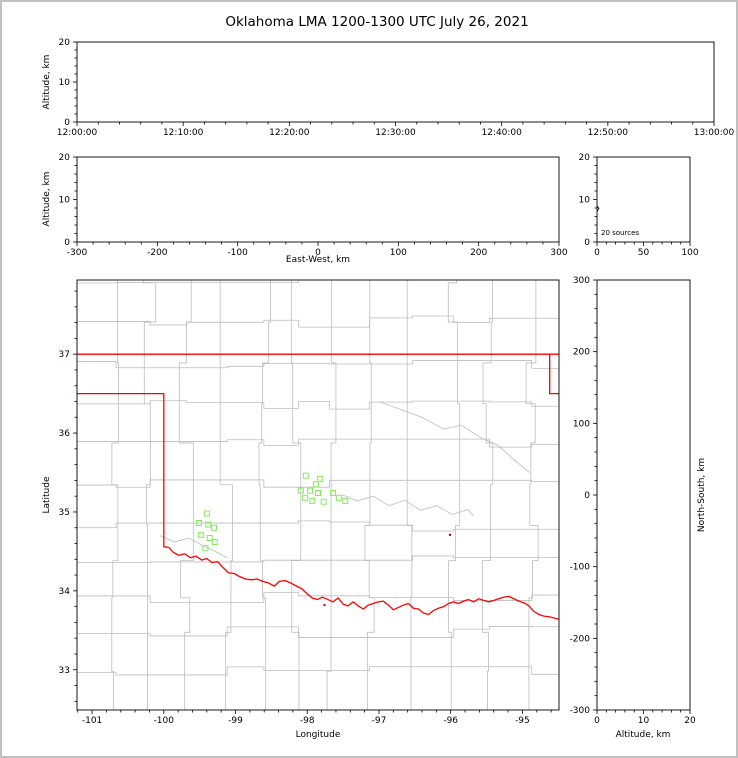  I want to click on tick-label: 12:10:00, so click(183, 133).